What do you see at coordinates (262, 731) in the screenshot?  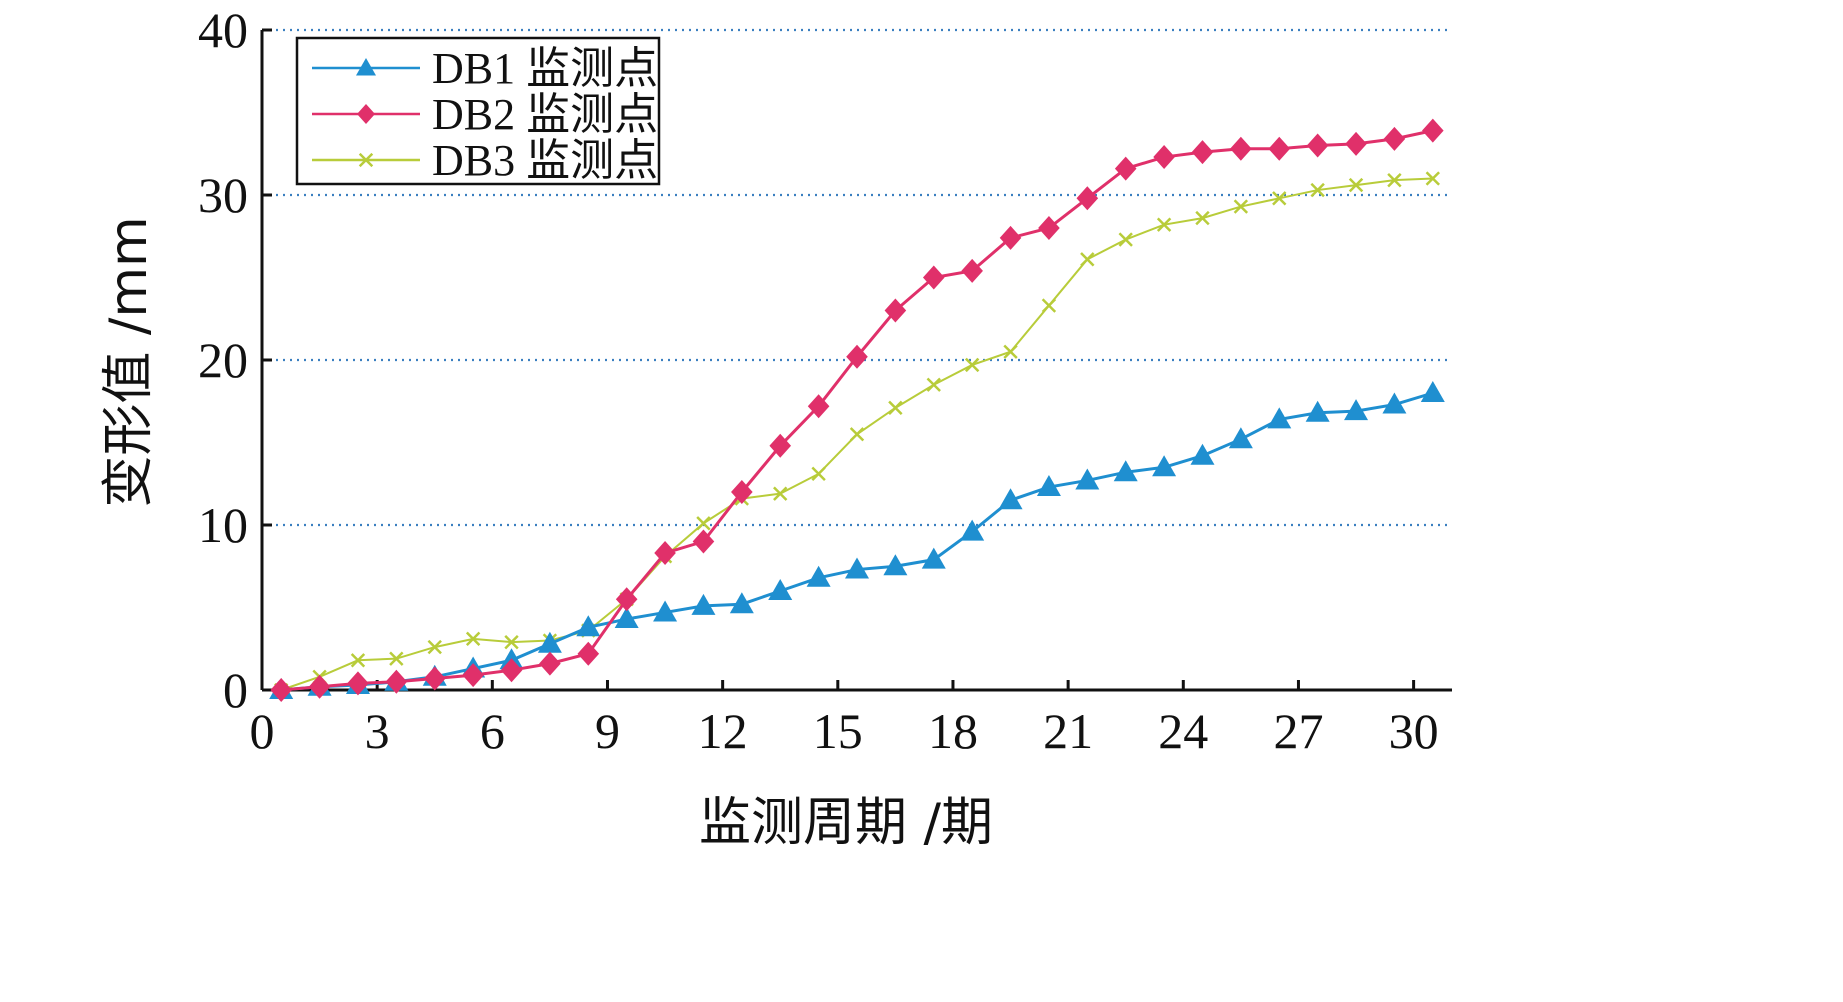 I see `x-tick-label: 0` at bounding box center [262, 731].